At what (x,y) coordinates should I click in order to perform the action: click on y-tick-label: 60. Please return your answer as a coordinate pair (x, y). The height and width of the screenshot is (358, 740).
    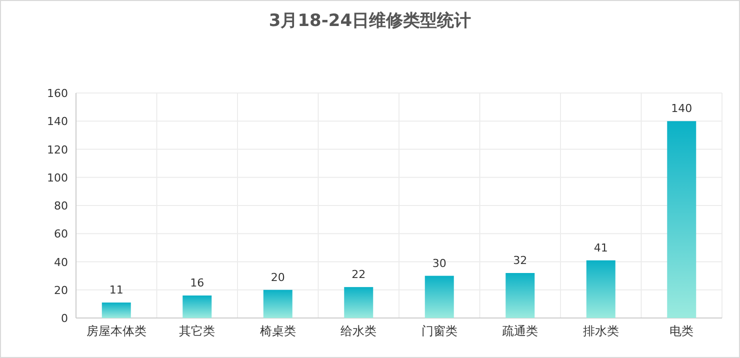
    Looking at the image, I should click on (61, 234).